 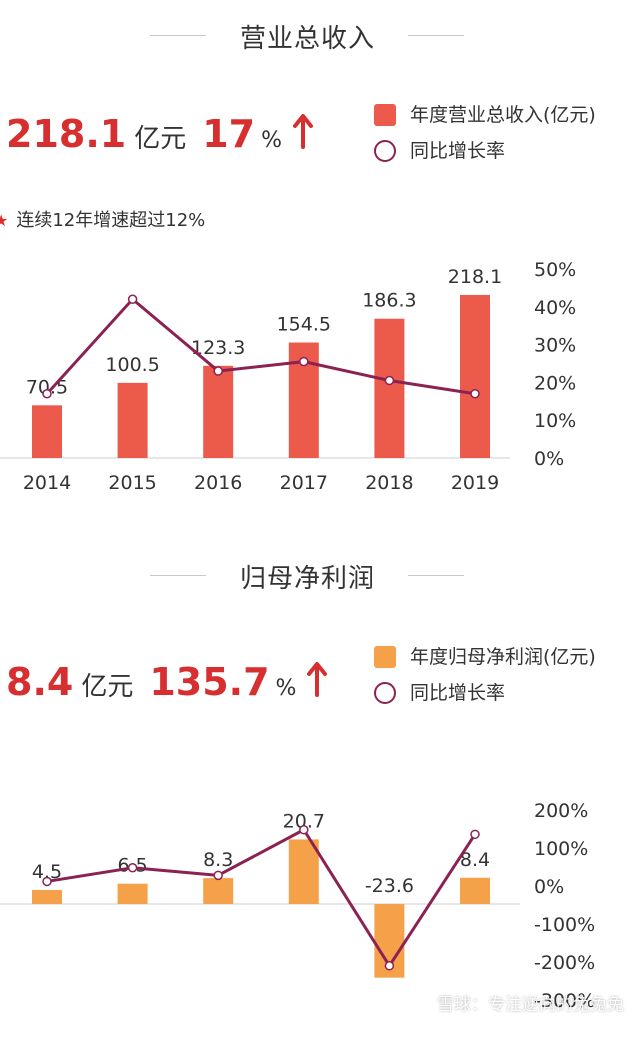 I want to click on bar-2018, so click(x=389, y=388).